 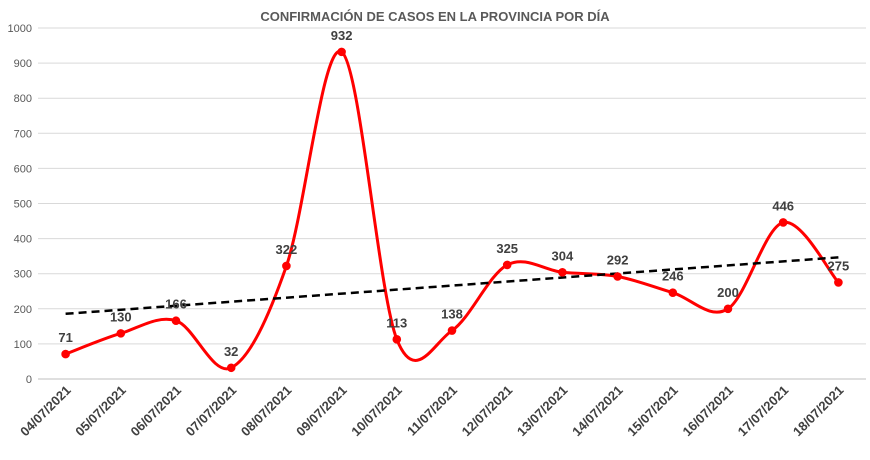 I want to click on x-tick-label: 11/07/2021, so click(x=432, y=411).